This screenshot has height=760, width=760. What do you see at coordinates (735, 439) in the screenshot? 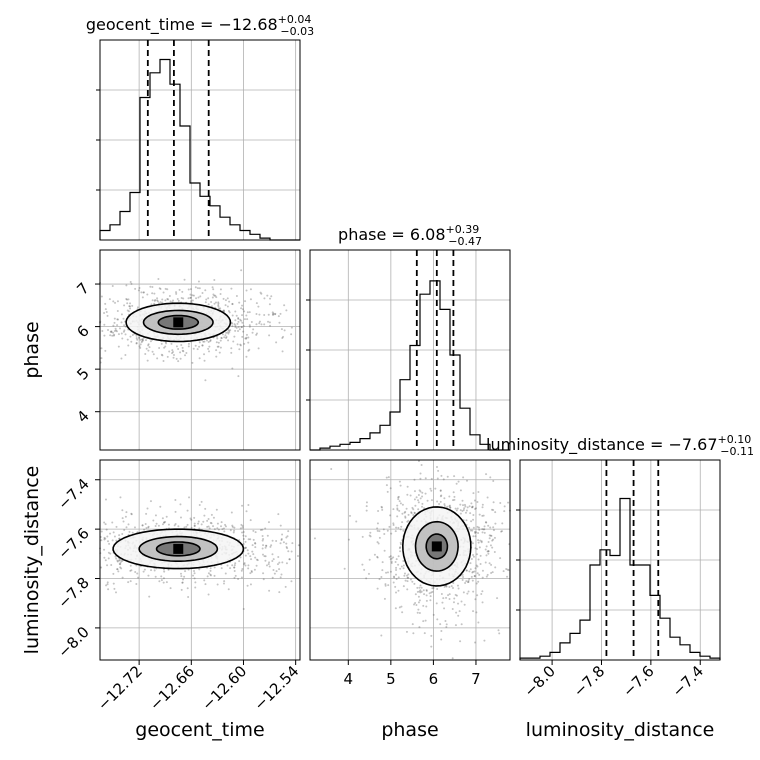
I see `title-upper-error: +0.10` at bounding box center [735, 439].